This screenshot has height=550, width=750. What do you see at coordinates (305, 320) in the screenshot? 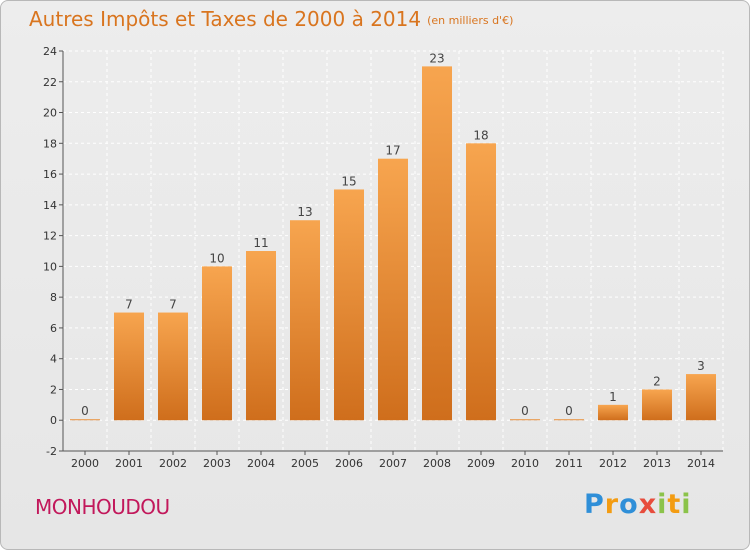
I see `bar-2005` at bounding box center [305, 320].